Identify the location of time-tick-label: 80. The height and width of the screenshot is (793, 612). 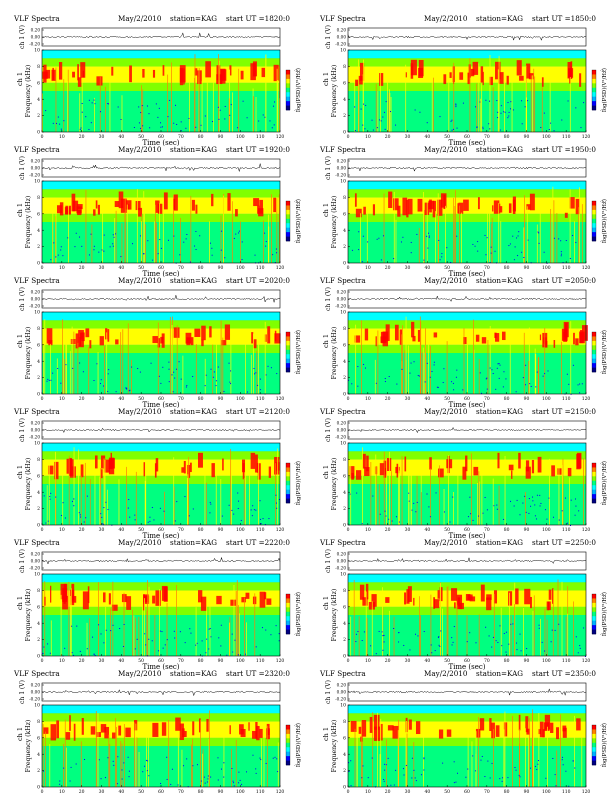
(201, 399).